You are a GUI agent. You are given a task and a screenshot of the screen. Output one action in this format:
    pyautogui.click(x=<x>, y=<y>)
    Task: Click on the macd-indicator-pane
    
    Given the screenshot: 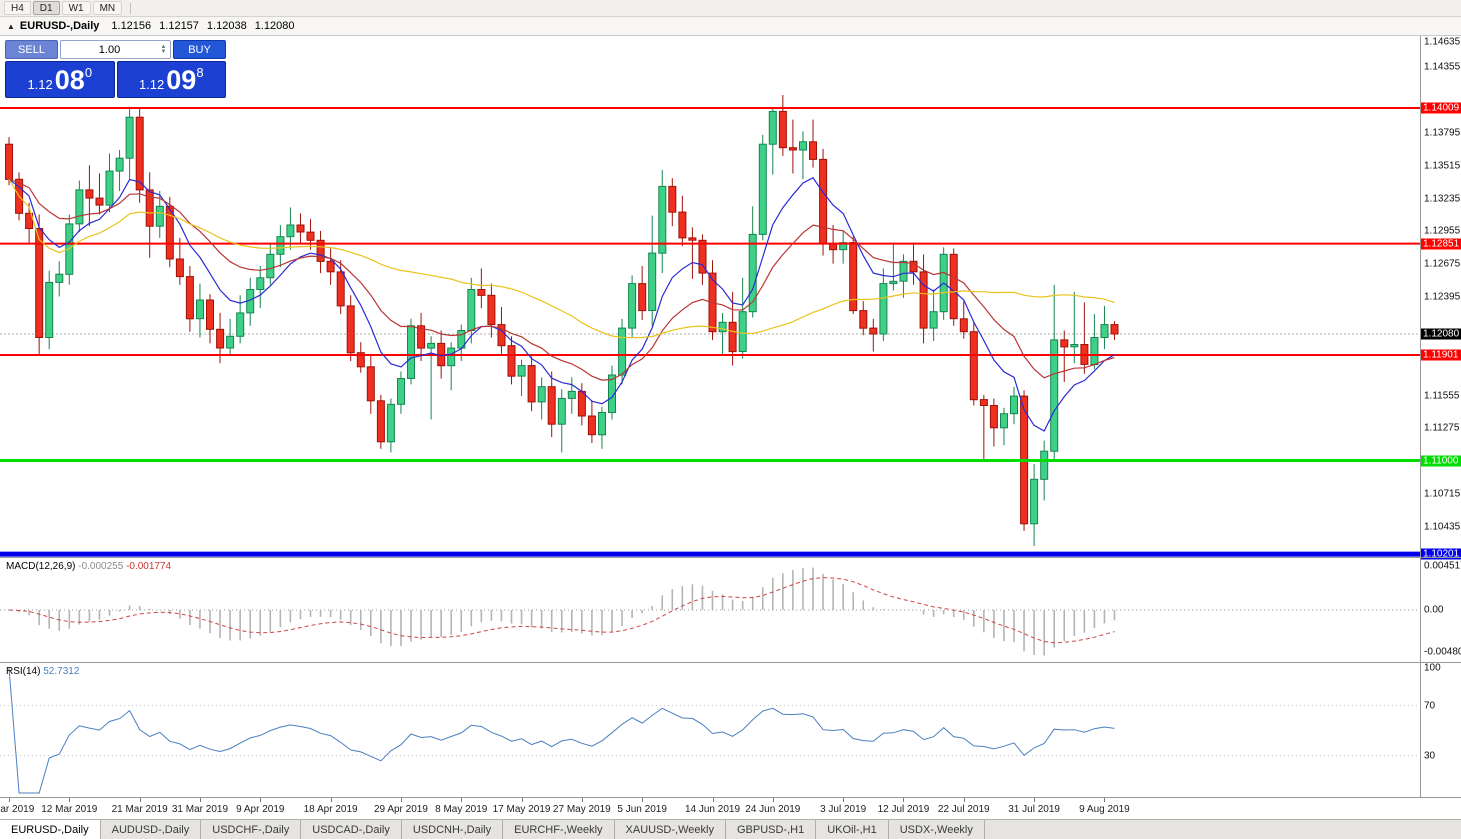 What is the action you would take?
    pyautogui.click(x=710, y=610)
    